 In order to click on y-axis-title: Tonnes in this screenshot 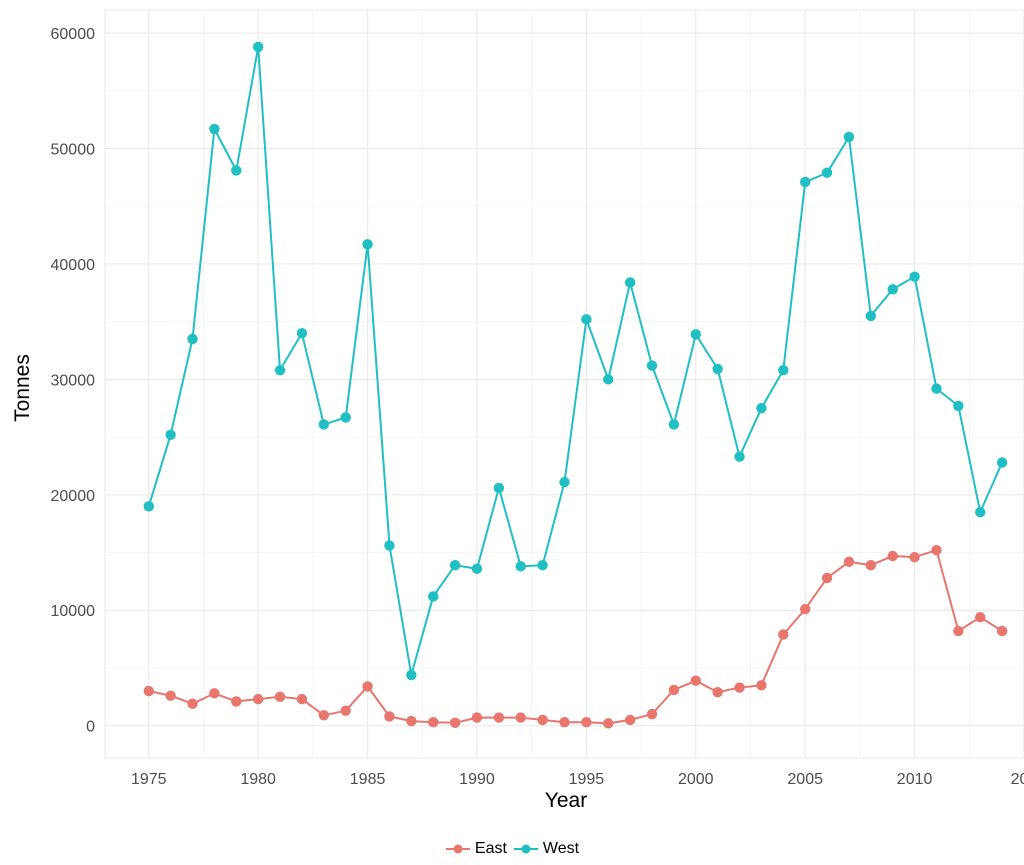, I will do `click(22, 388)`.